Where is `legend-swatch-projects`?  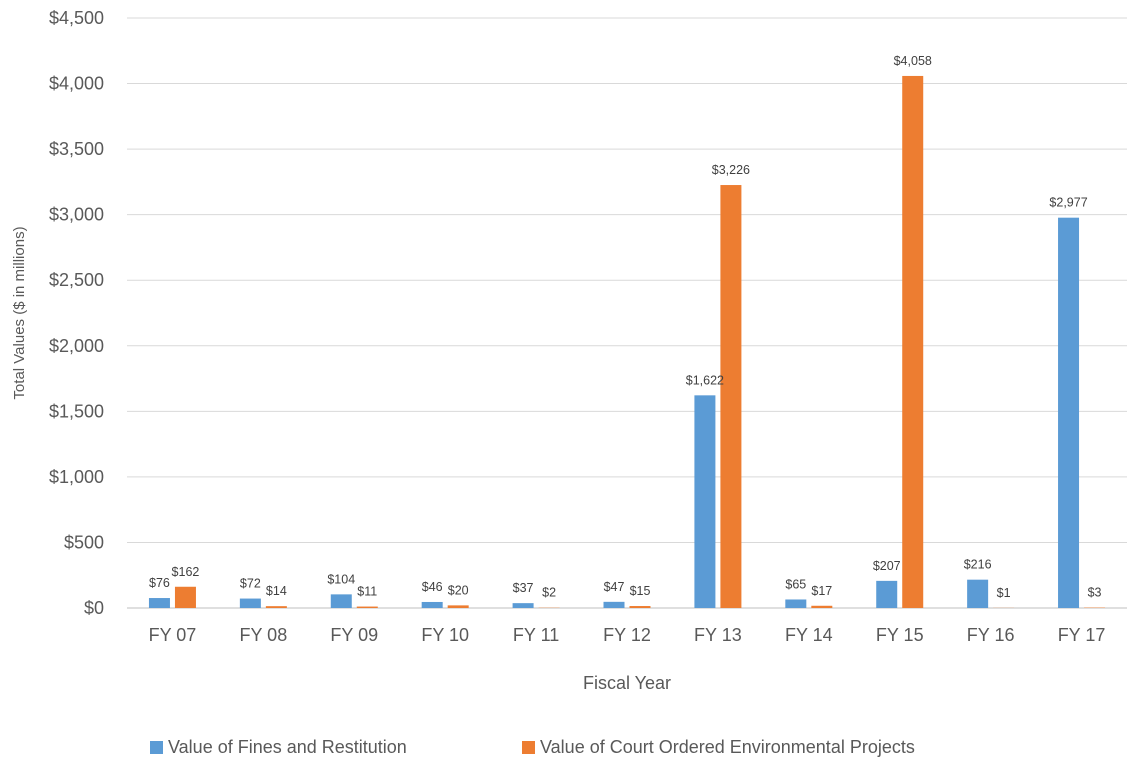 legend-swatch-projects is located at coordinates (528, 747).